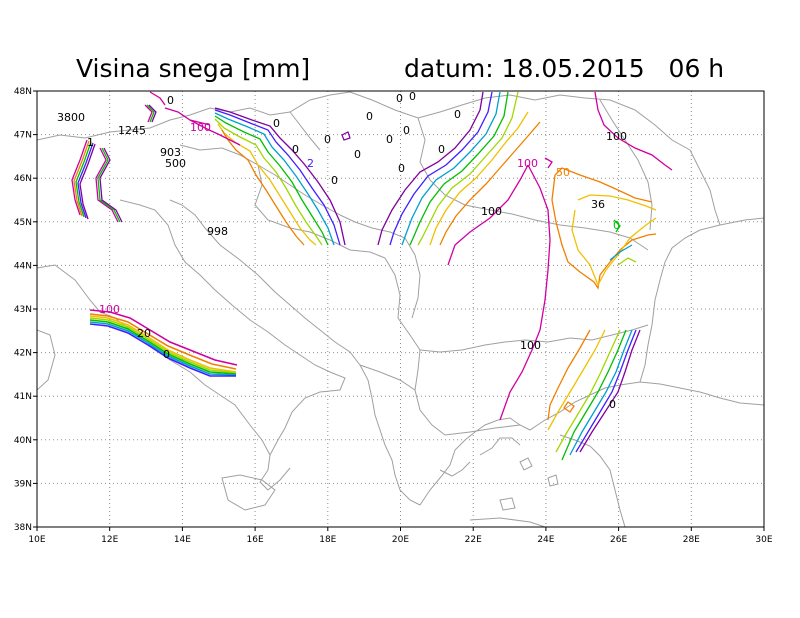 The image size is (800, 618). Describe the element at coordinates (132, 130) in the screenshot. I see `label-1245: 1245` at that location.